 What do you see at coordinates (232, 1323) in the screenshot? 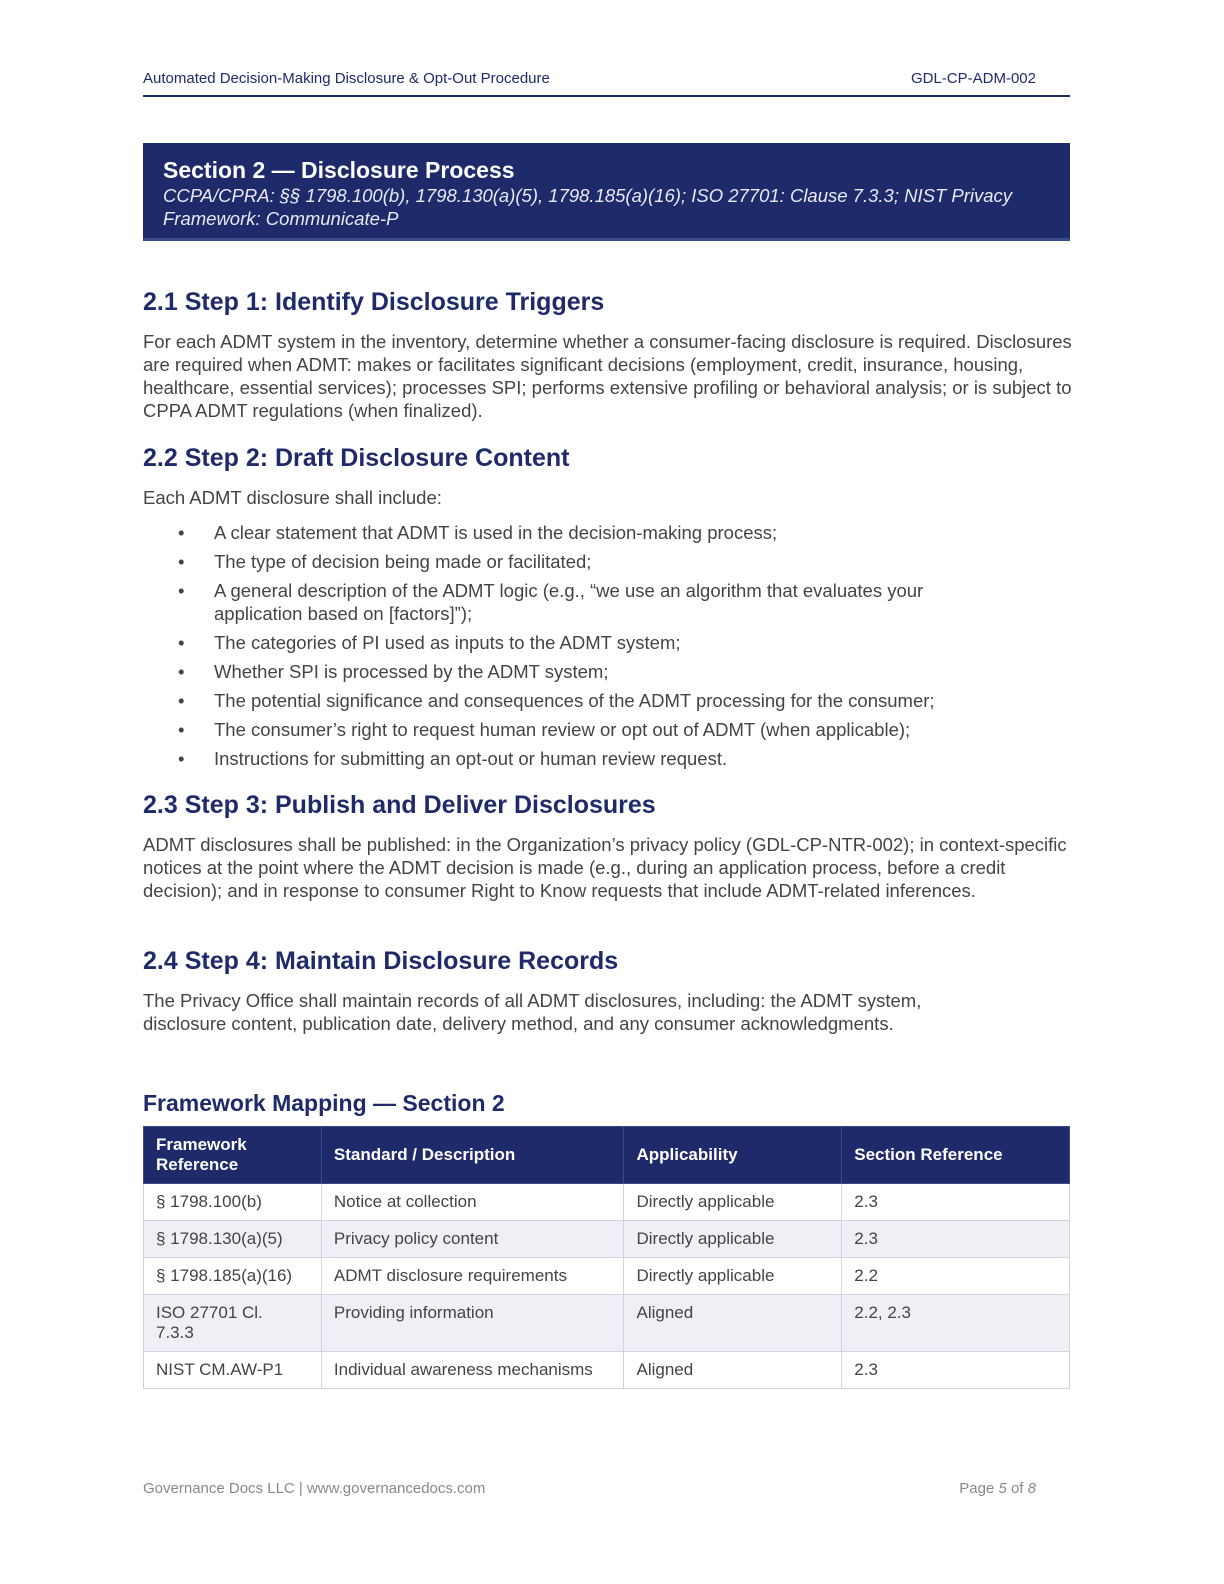
I see `cell: ISO 27701 Cl. 7.3.3` at bounding box center [232, 1323].